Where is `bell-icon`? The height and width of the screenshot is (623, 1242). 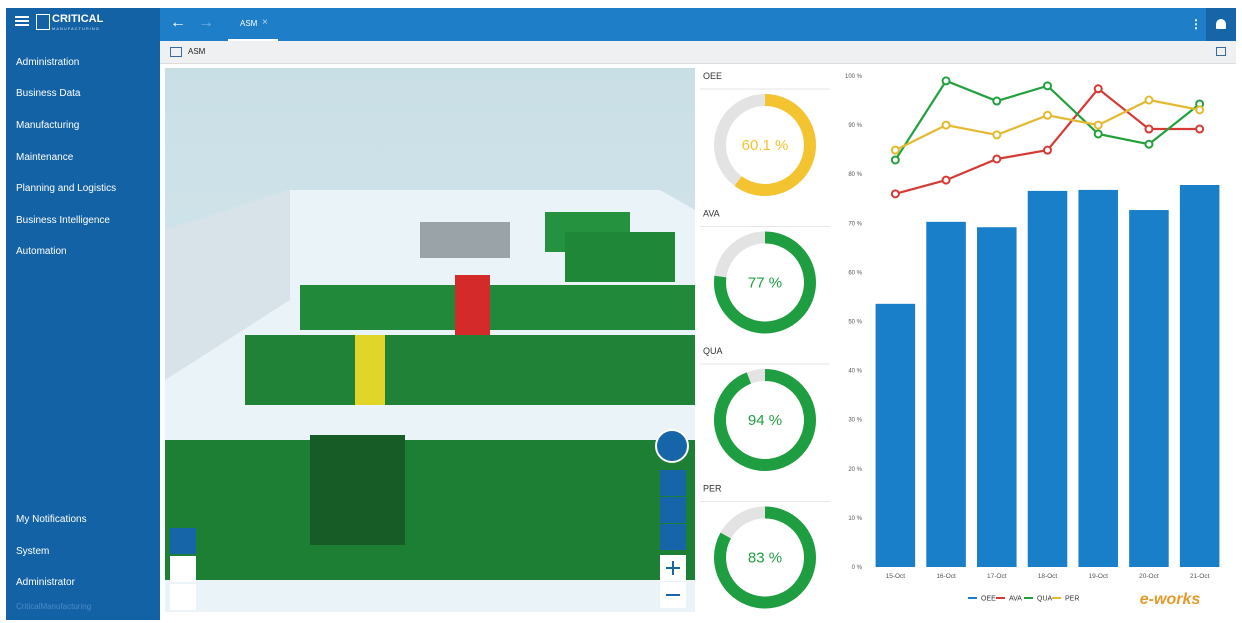
bell-icon is located at coordinates (1221, 24).